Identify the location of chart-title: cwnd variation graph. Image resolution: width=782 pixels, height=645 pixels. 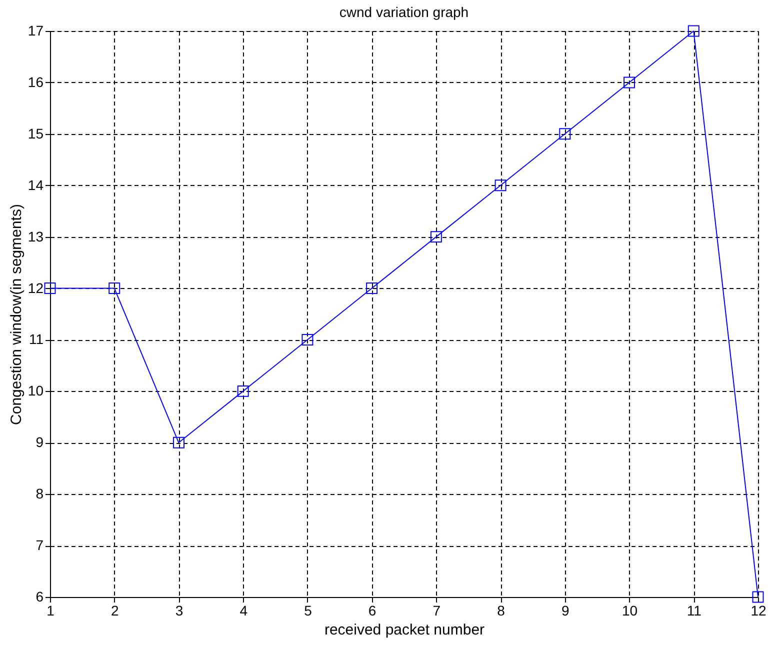
(404, 12).